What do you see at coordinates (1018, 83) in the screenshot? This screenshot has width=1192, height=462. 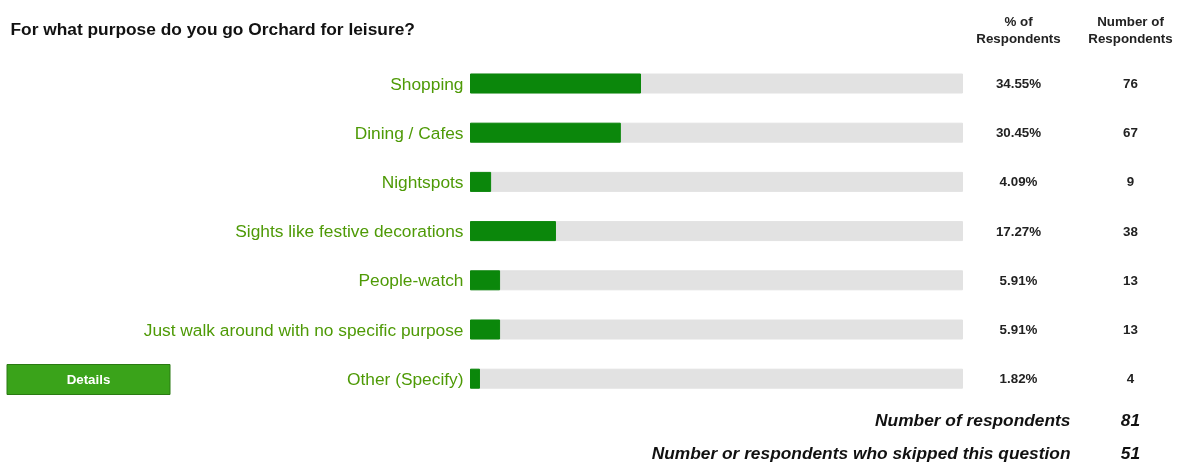 I see `data-label: 34.55%` at bounding box center [1018, 83].